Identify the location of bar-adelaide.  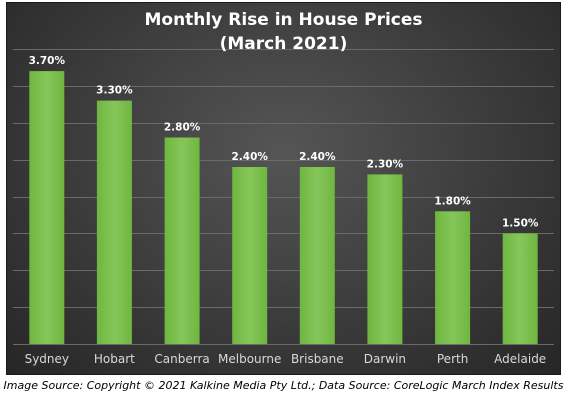
(520, 288).